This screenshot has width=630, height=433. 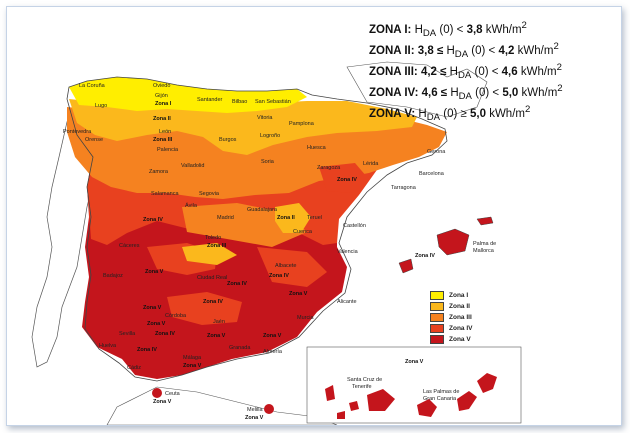 What do you see at coordinates (436, 92) in the screenshot?
I see `zone-prefix: 4,6 ≤` at bounding box center [436, 92].